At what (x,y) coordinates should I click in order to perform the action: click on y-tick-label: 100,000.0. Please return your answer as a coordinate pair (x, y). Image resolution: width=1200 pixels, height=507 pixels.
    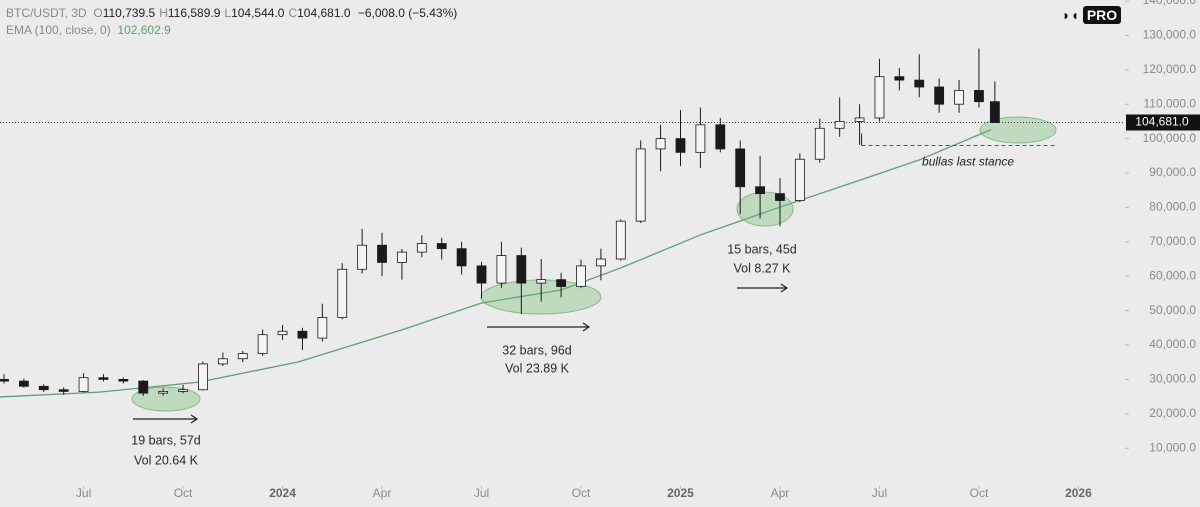
    Looking at the image, I should click on (1170, 138).